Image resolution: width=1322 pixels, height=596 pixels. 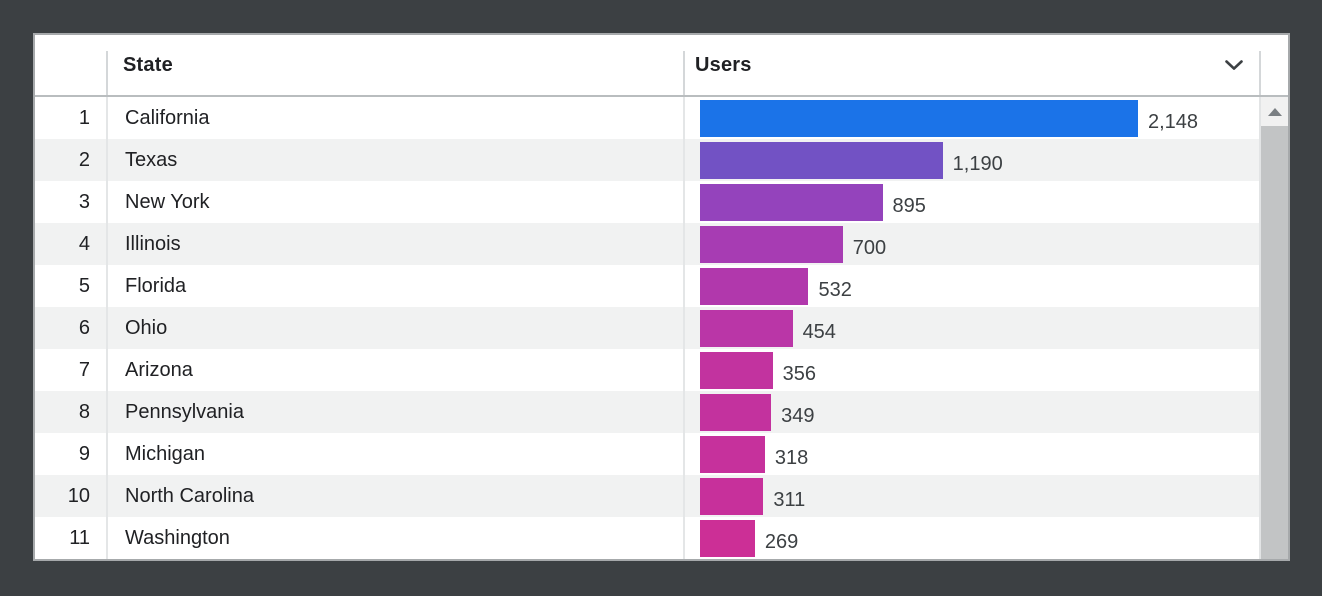 I want to click on table-row: 9 Michigan 318, so click(x=647, y=454).